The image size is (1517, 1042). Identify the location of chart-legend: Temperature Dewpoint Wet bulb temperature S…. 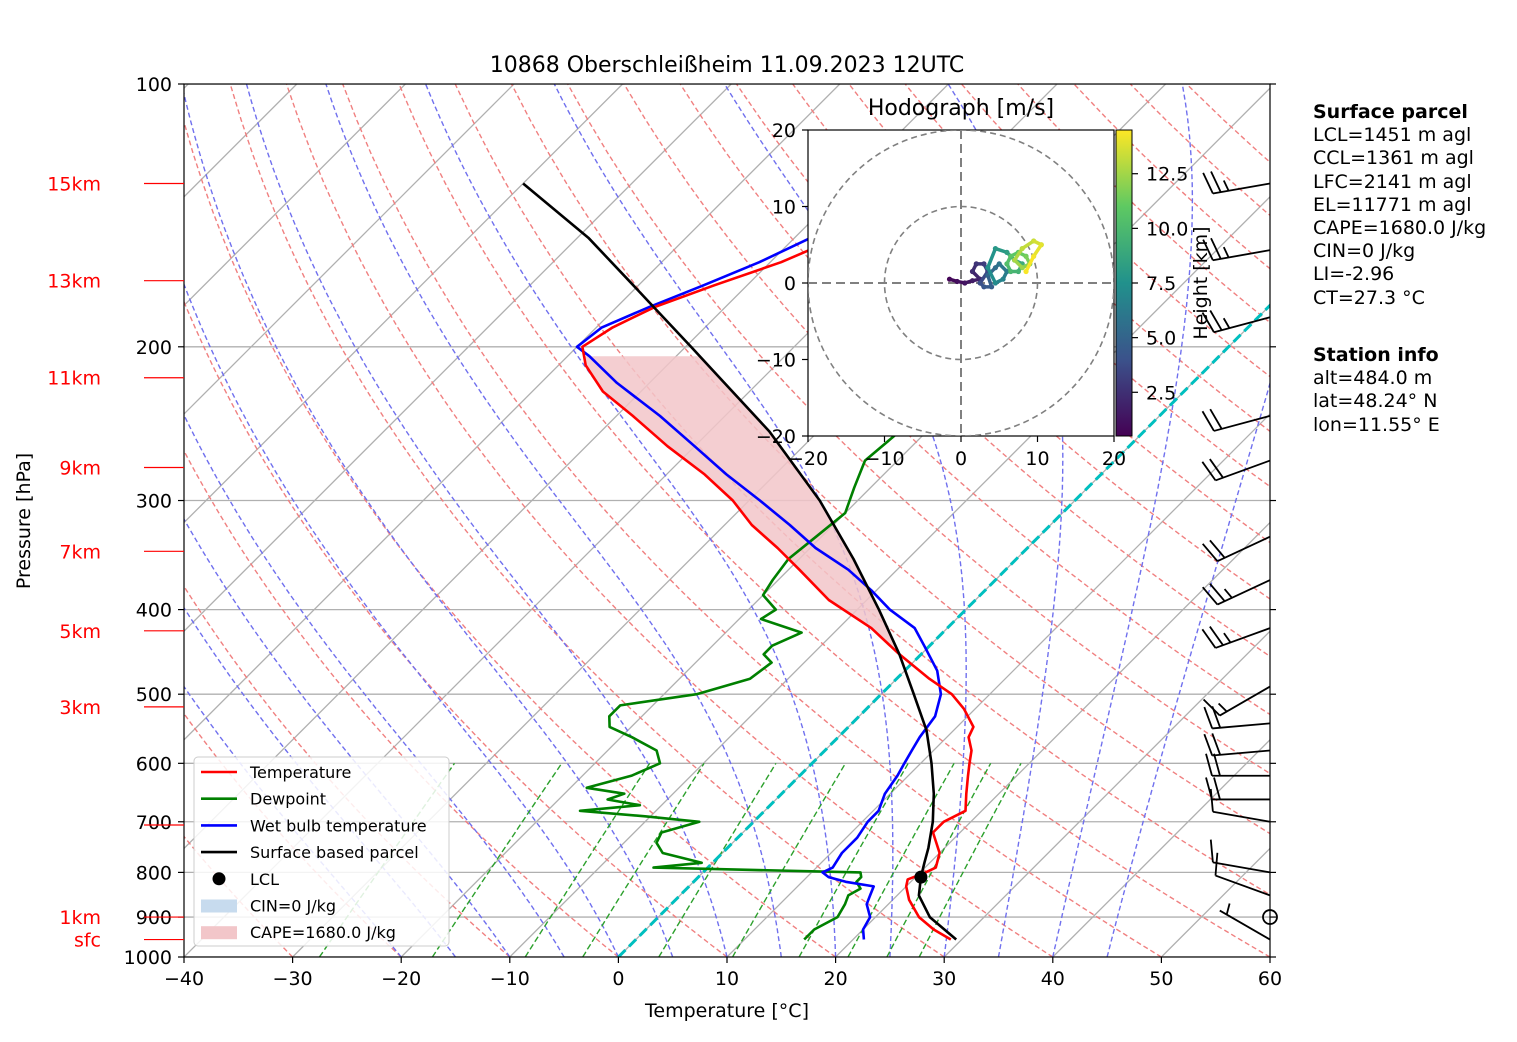
(321, 851).